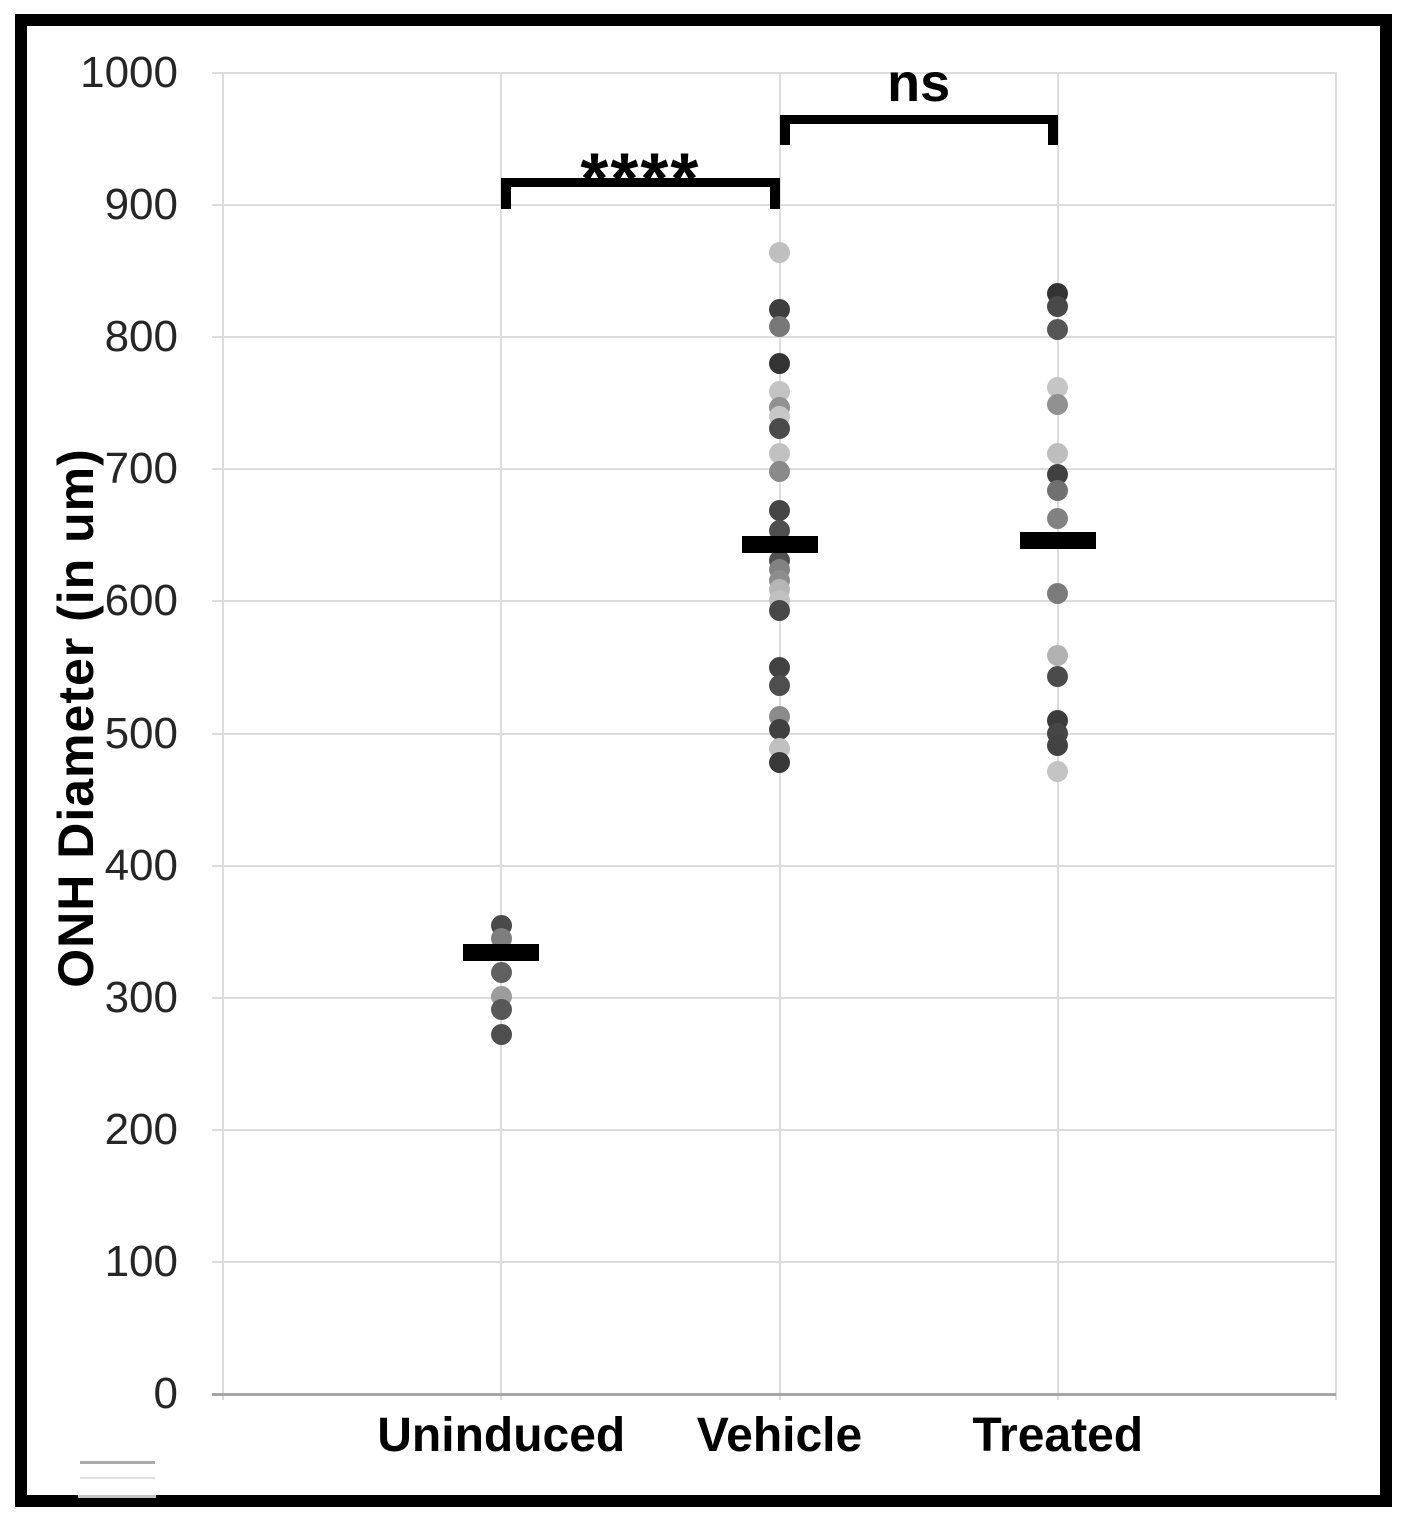 The width and height of the screenshot is (1408, 1525). I want to click on sig-label: ****, so click(640, 179).